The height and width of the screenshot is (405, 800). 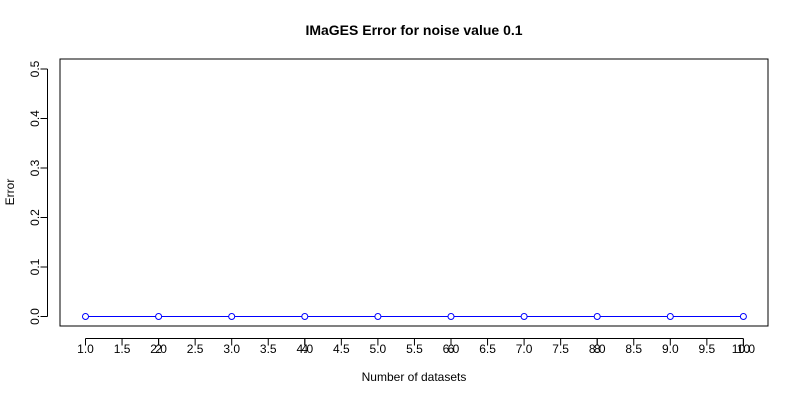 I want to click on x-tick-label: 6.5, so click(x=487, y=349).